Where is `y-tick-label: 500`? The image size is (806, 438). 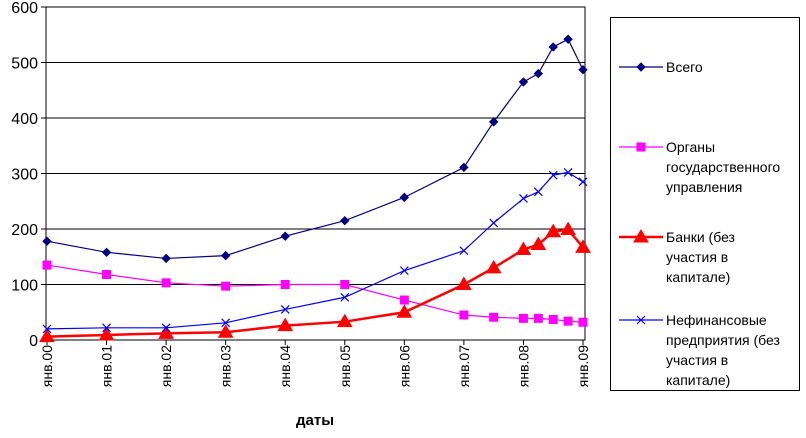 y-tick-label: 500 is located at coordinates (24, 64).